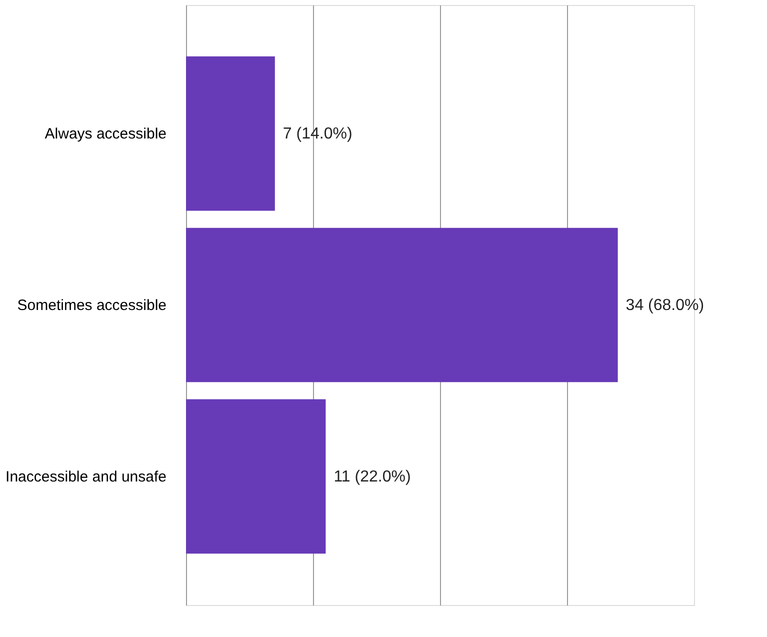 The width and height of the screenshot is (767, 637). Describe the element at coordinates (317, 134) in the screenshot. I see `data-label: 7 (14.0%)` at that location.